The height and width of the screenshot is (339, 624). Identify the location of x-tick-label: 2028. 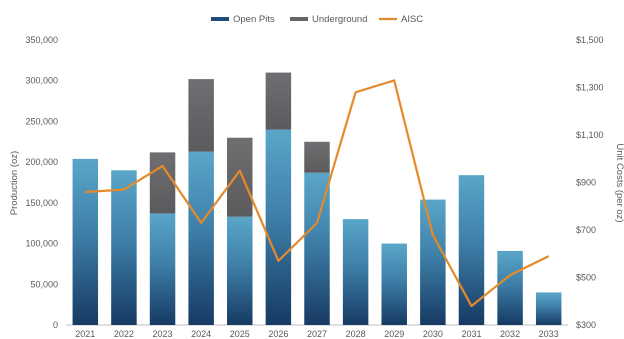
(356, 334).